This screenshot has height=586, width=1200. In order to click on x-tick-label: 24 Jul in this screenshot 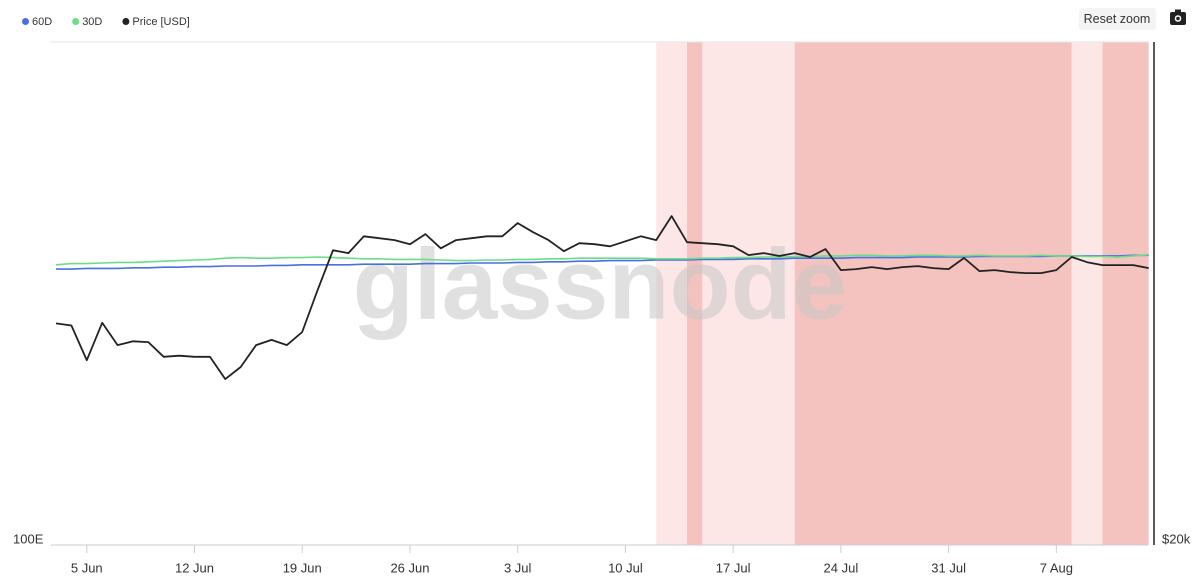, I will do `click(841, 567)`.